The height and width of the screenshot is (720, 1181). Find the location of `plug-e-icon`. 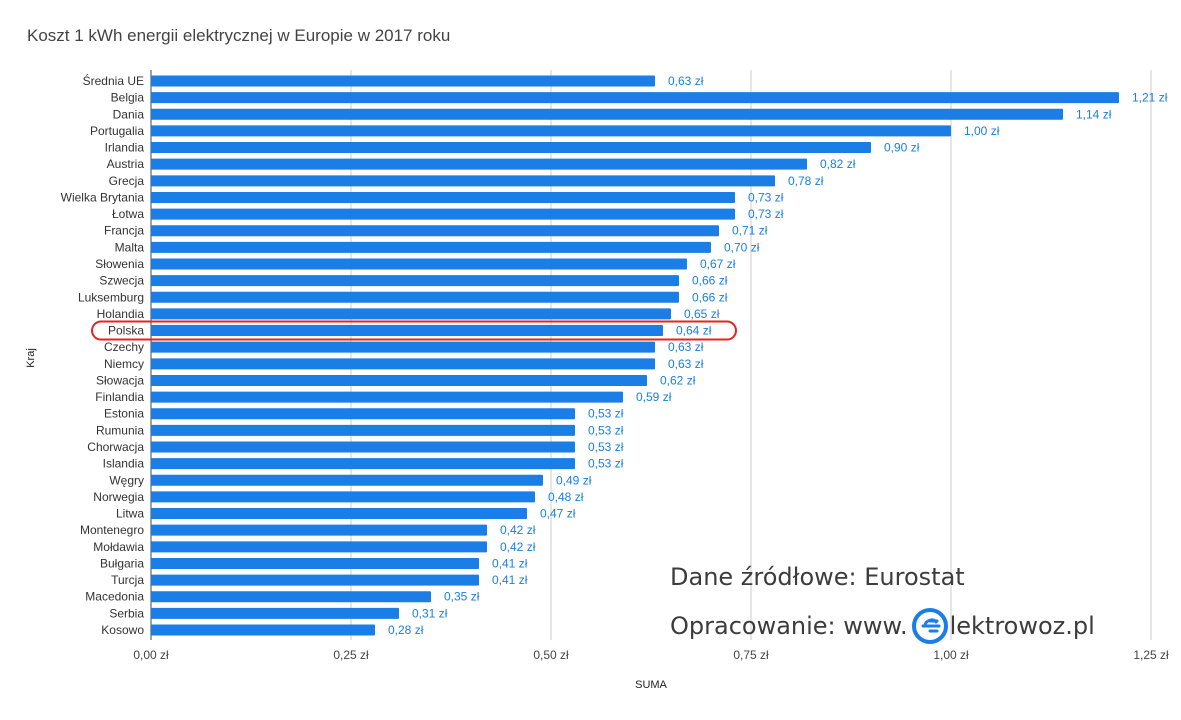

plug-e-icon is located at coordinates (929, 626).